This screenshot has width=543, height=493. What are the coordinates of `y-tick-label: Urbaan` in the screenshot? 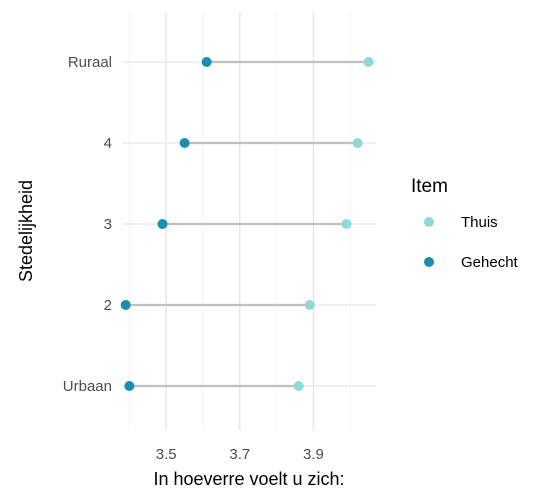 It's located at (87, 386).